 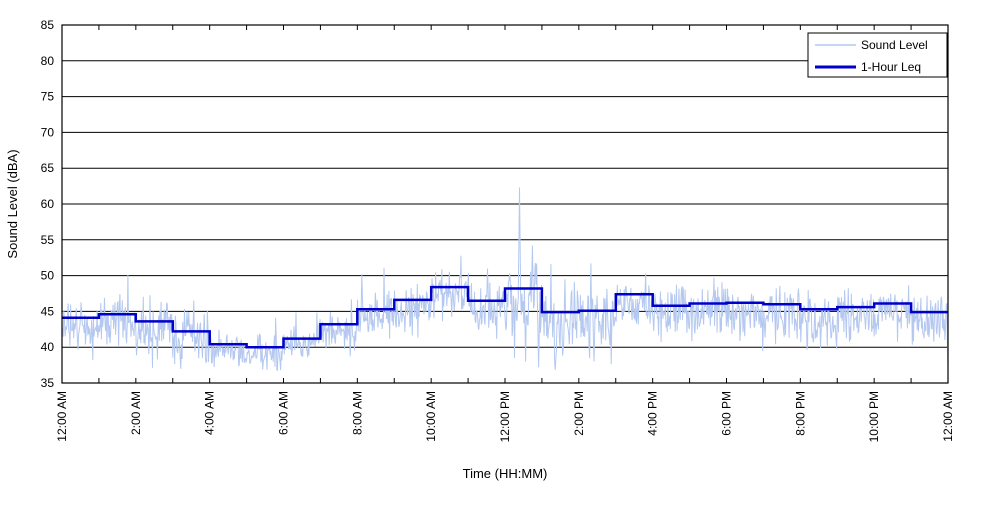 What do you see at coordinates (48, 61) in the screenshot?
I see `y-tick-label: 80` at bounding box center [48, 61].